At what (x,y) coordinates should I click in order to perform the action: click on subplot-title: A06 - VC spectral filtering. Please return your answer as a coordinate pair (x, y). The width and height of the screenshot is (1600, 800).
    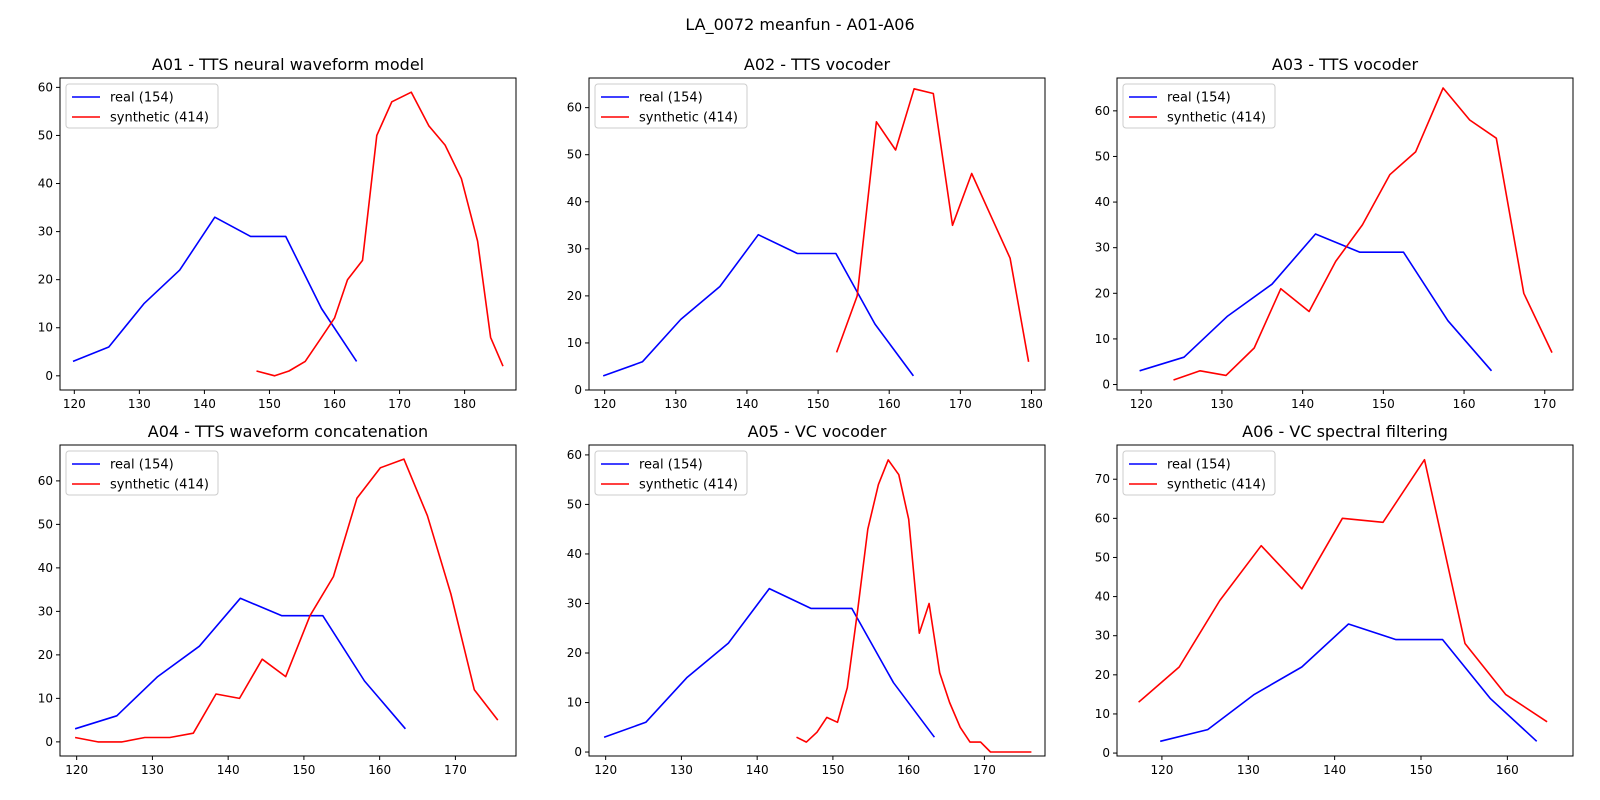
    Looking at the image, I should click on (1345, 431).